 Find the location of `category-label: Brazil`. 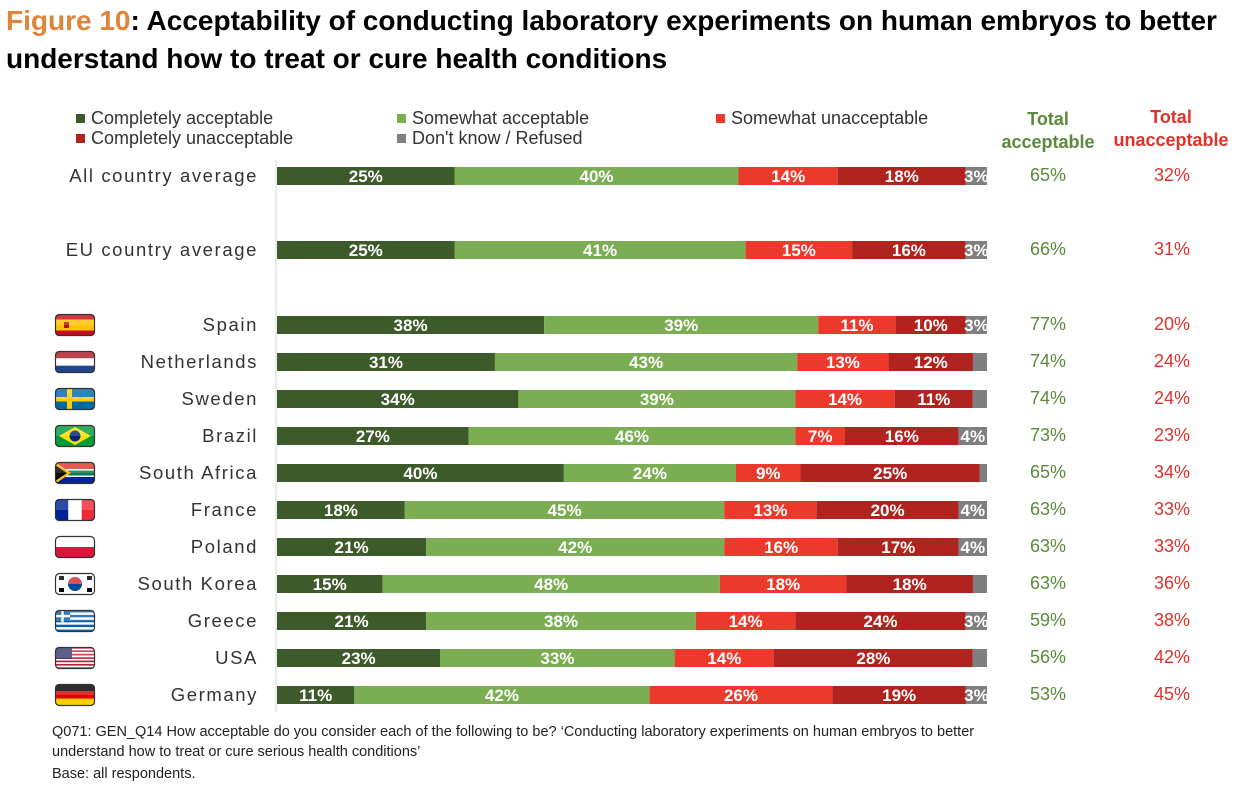

category-label: Brazil is located at coordinates (230, 435).